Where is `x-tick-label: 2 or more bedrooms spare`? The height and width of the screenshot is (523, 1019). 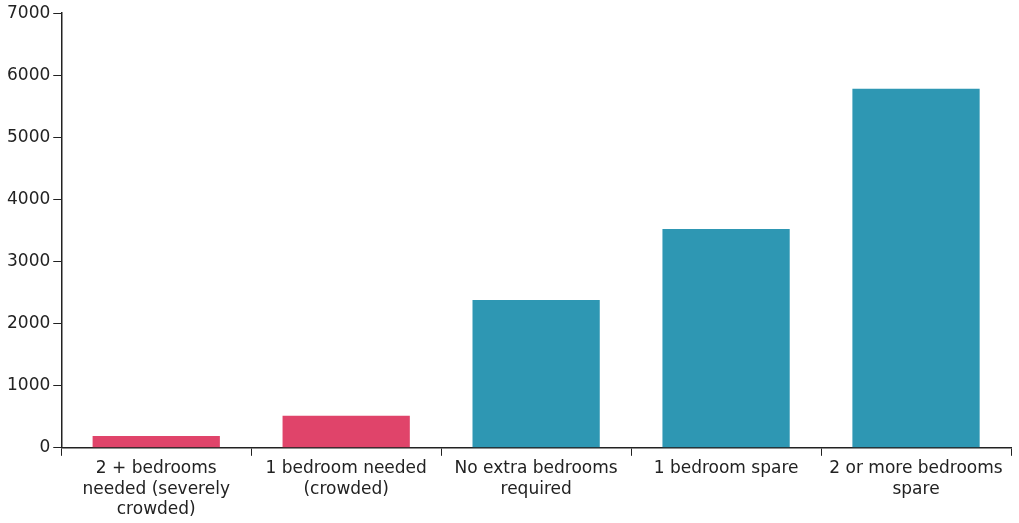
x-tick-label: 2 or more bedrooms spare is located at coordinates (916, 477).